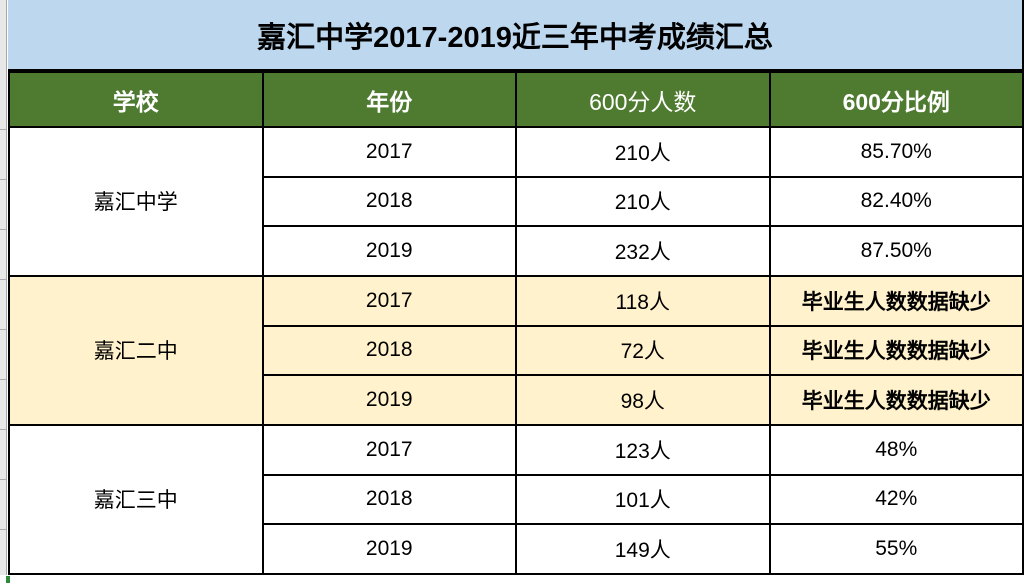 This screenshot has height=584, width=1026. What do you see at coordinates (643, 400) in the screenshot?
I see `count-cell: 98人` at bounding box center [643, 400].